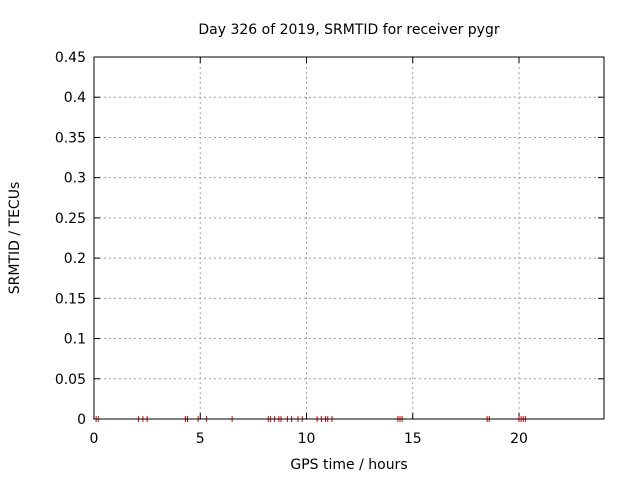 The height and width of the screenshot is (480, 640). I want to click on x-tick-label: 0, so click(94, 439).